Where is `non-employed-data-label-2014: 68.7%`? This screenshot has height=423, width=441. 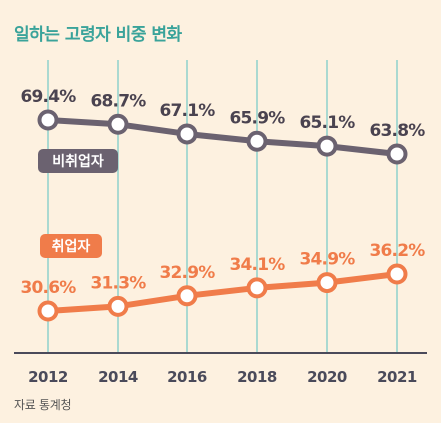
non-employed-data-label-2014: 68.7% is located at coordinates (119, 101).